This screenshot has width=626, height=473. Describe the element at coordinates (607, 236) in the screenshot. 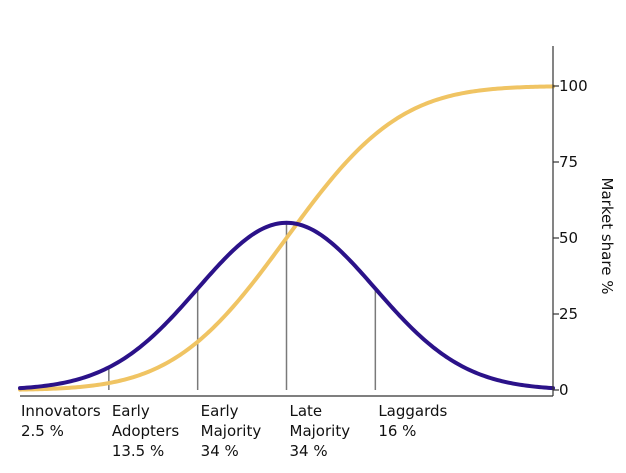

I see `y-axis-title: Market share %` at that location.